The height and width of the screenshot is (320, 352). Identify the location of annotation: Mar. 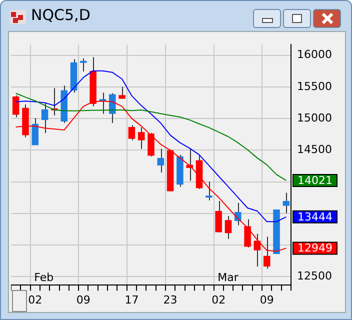
(228, 277).